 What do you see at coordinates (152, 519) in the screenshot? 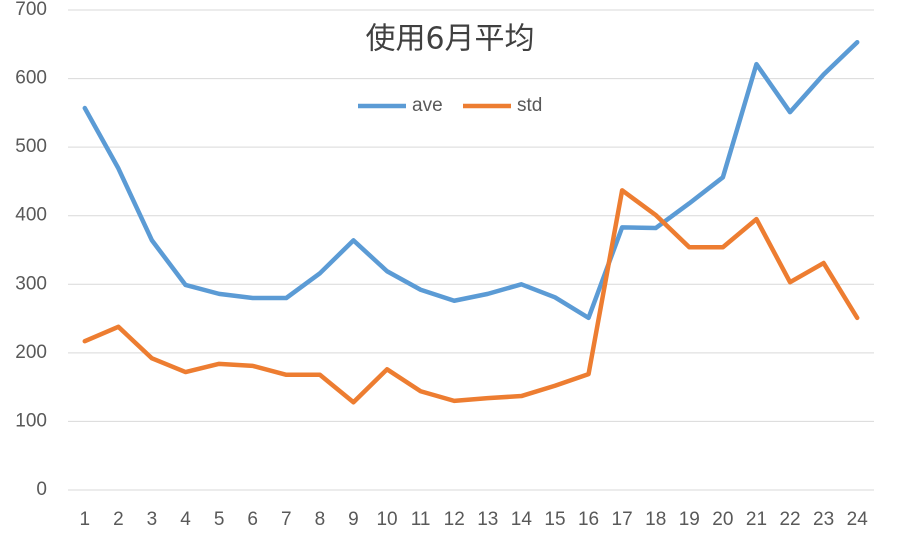
I see `x-tick-label: 3` at bounding box center [152, 519].